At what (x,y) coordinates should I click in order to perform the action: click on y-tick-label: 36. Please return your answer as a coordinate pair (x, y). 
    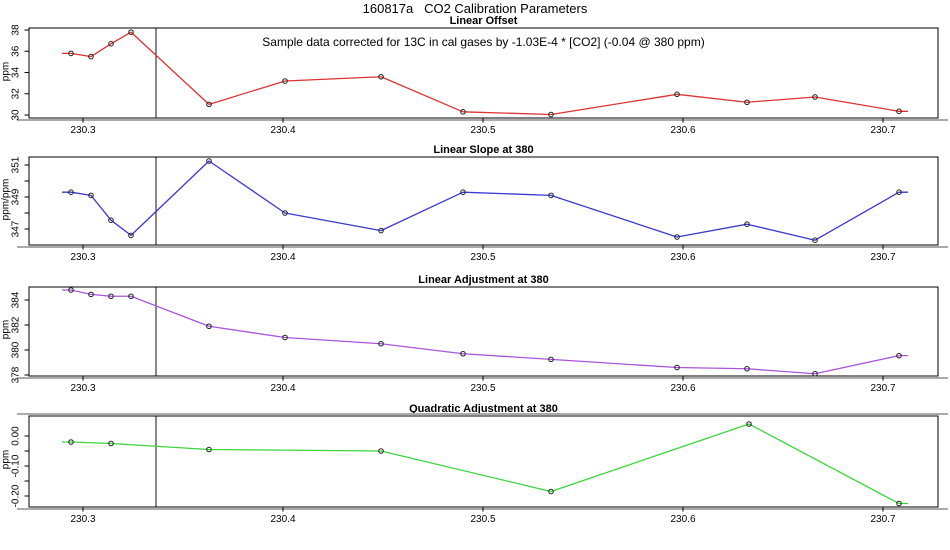
    Looking at the image, I should click on (16, 51).